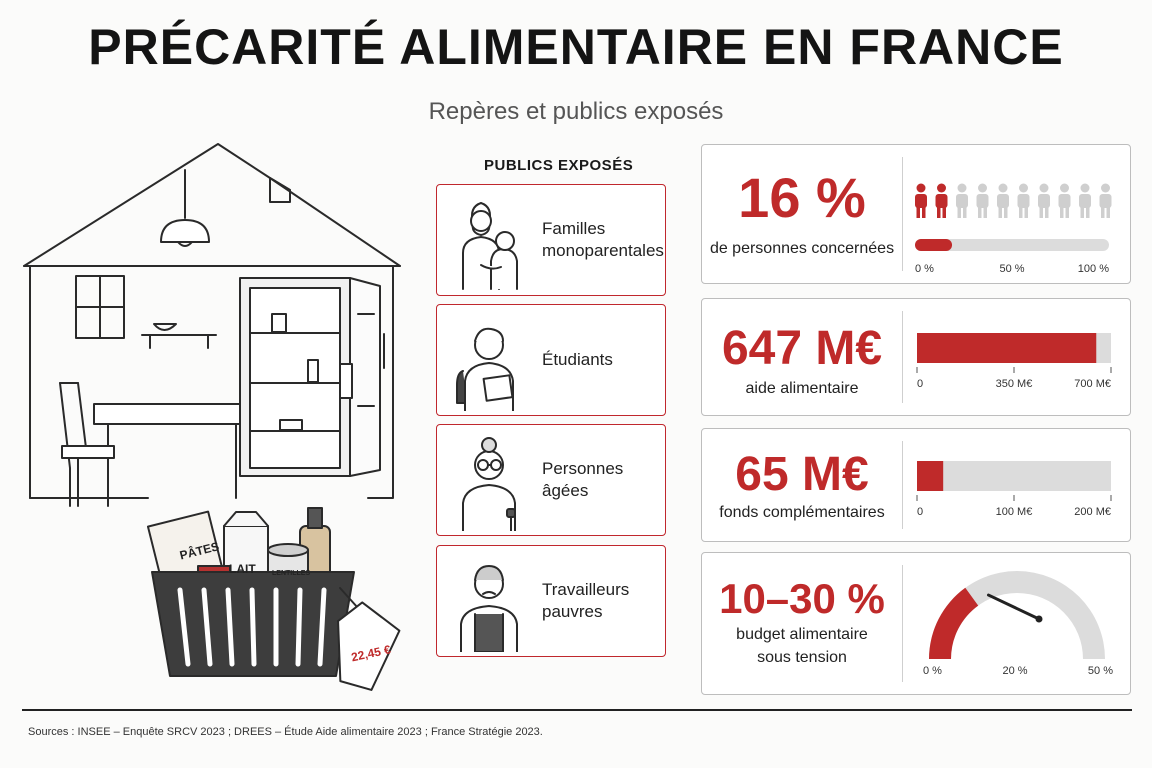 Image resolution: width=1152 pixels, height=768 pixels. What do you see at coordinates (242, 569) in the screenshot?
I see `milk-label: LAIT` at bounding box center [242, 569].